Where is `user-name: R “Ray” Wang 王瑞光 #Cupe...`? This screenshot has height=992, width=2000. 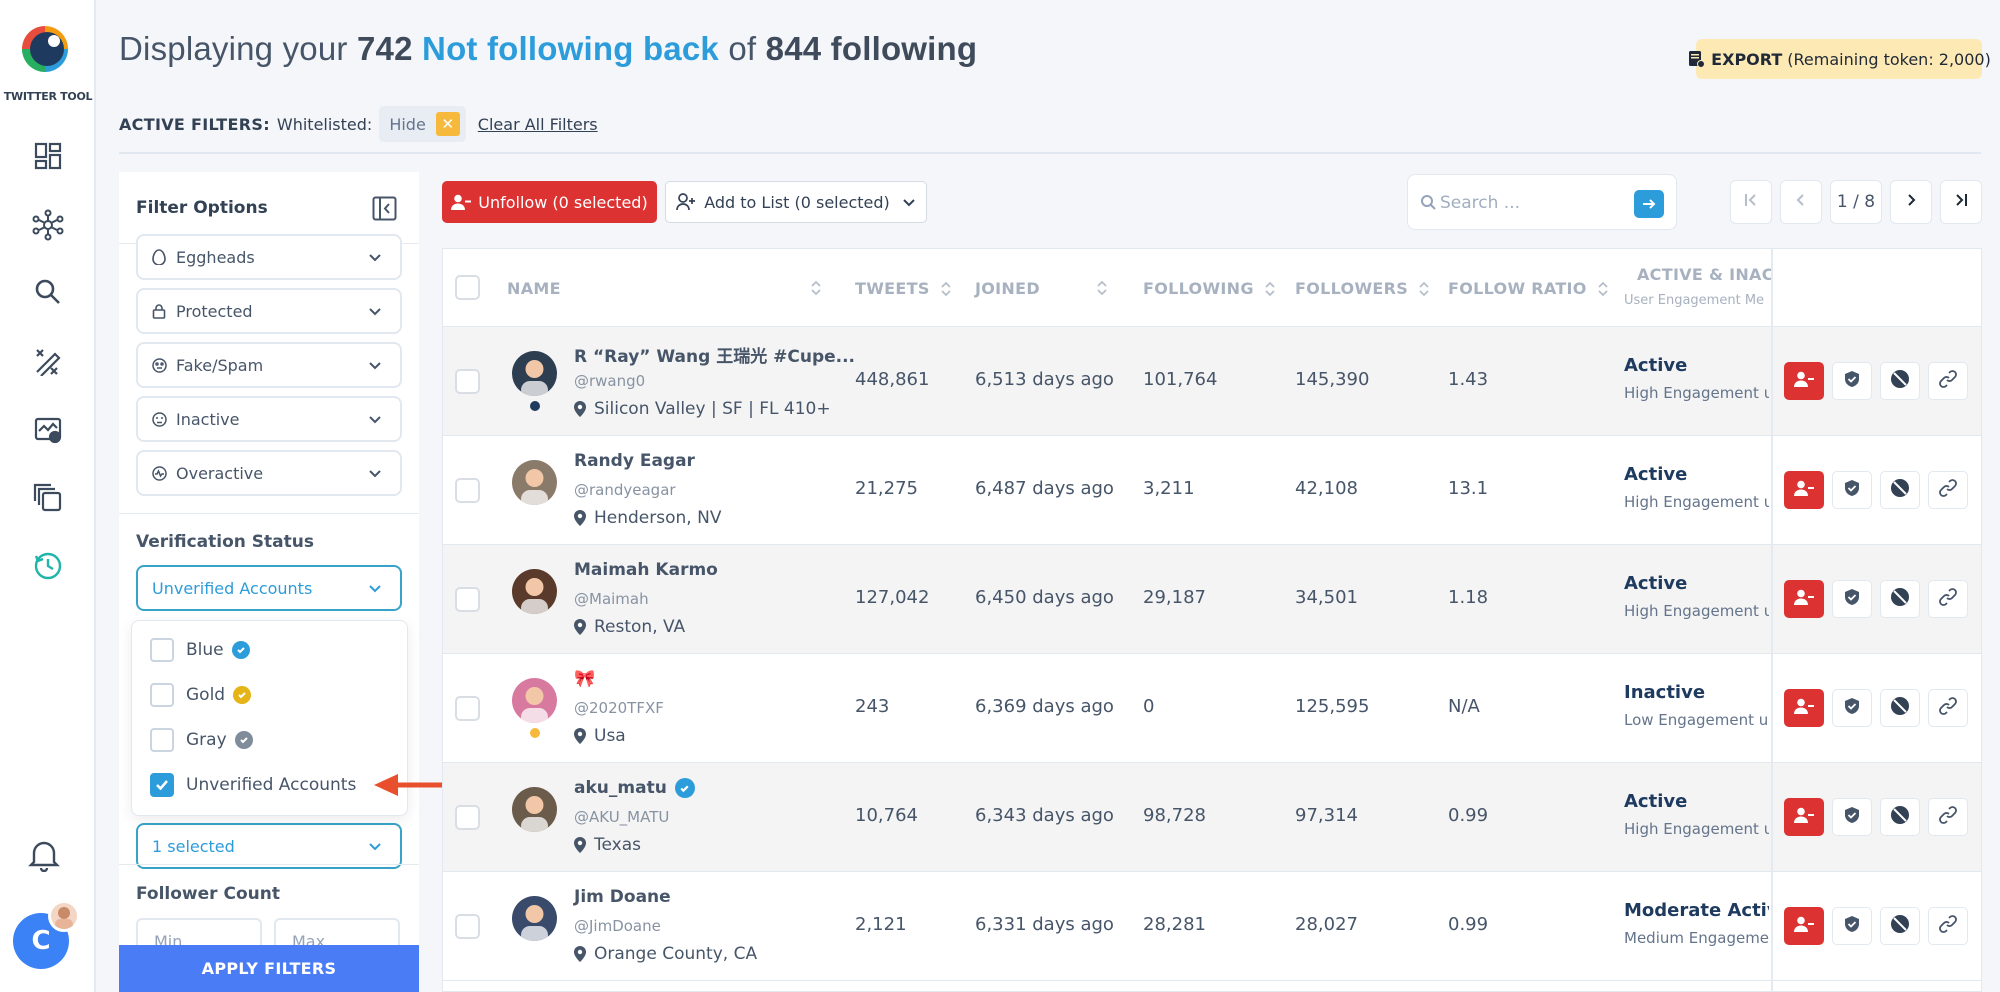 user-name: R “Ray” Wang 王瑞光 #Cupe... is located at coordinates (714, 354).